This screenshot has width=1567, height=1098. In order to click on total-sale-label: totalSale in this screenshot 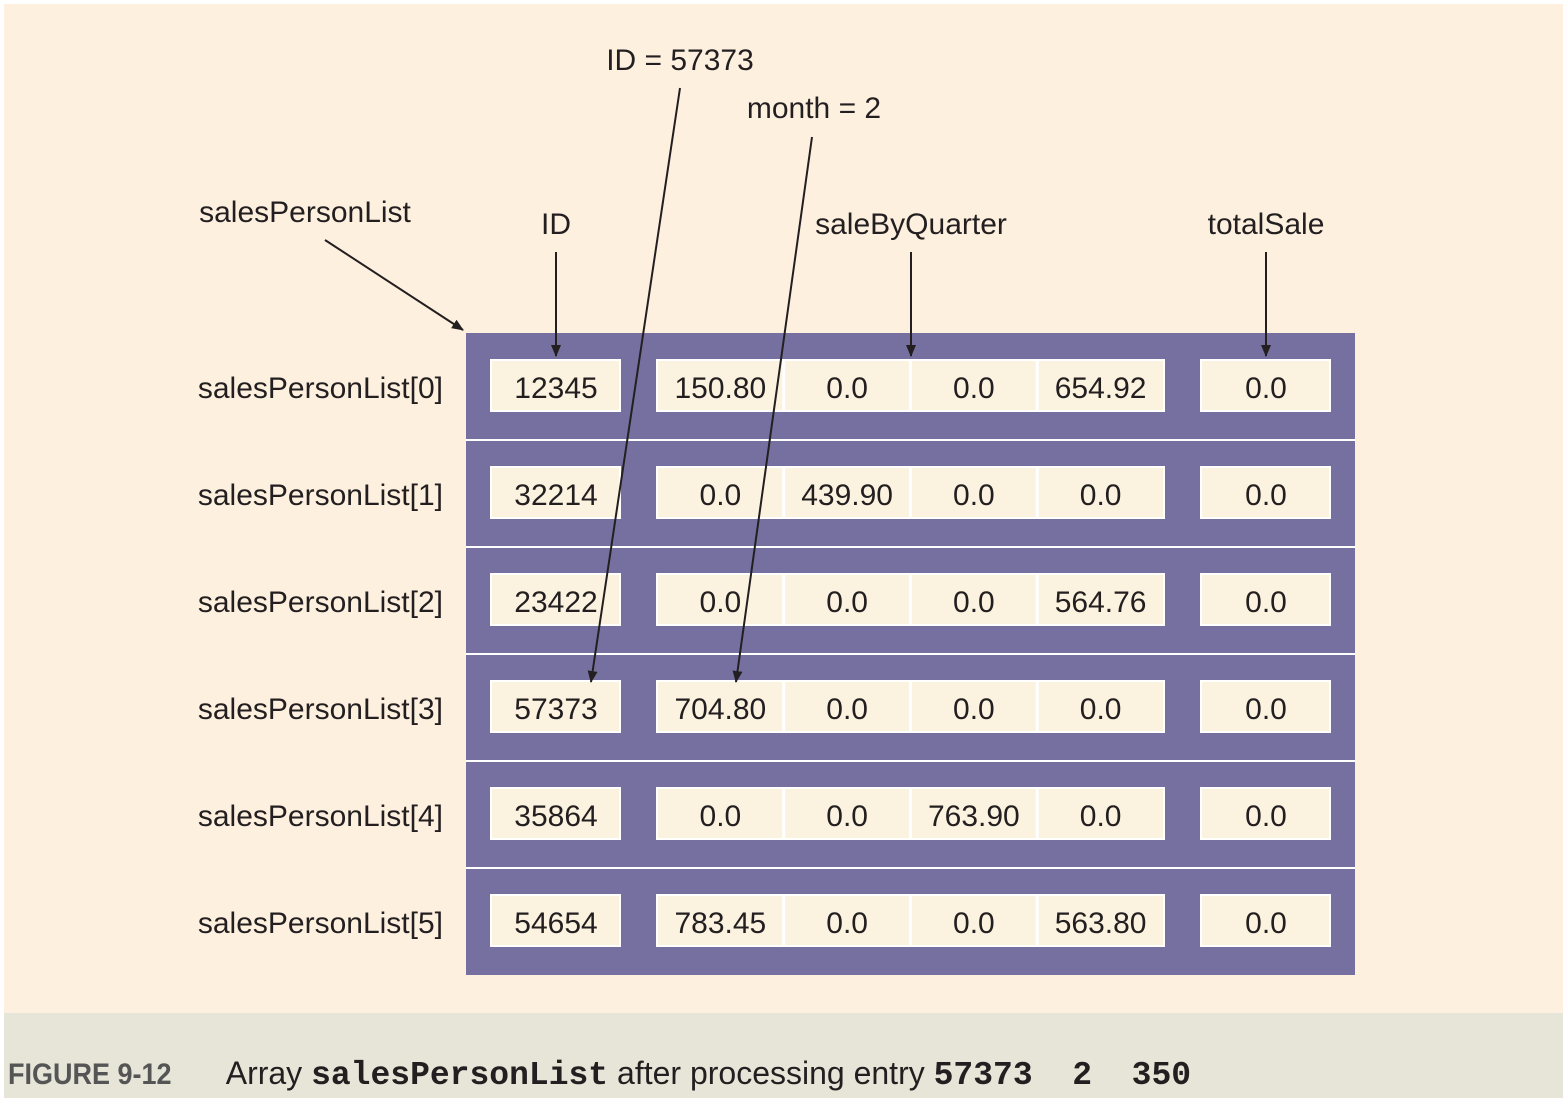, I will do `click(1266, 224)`.